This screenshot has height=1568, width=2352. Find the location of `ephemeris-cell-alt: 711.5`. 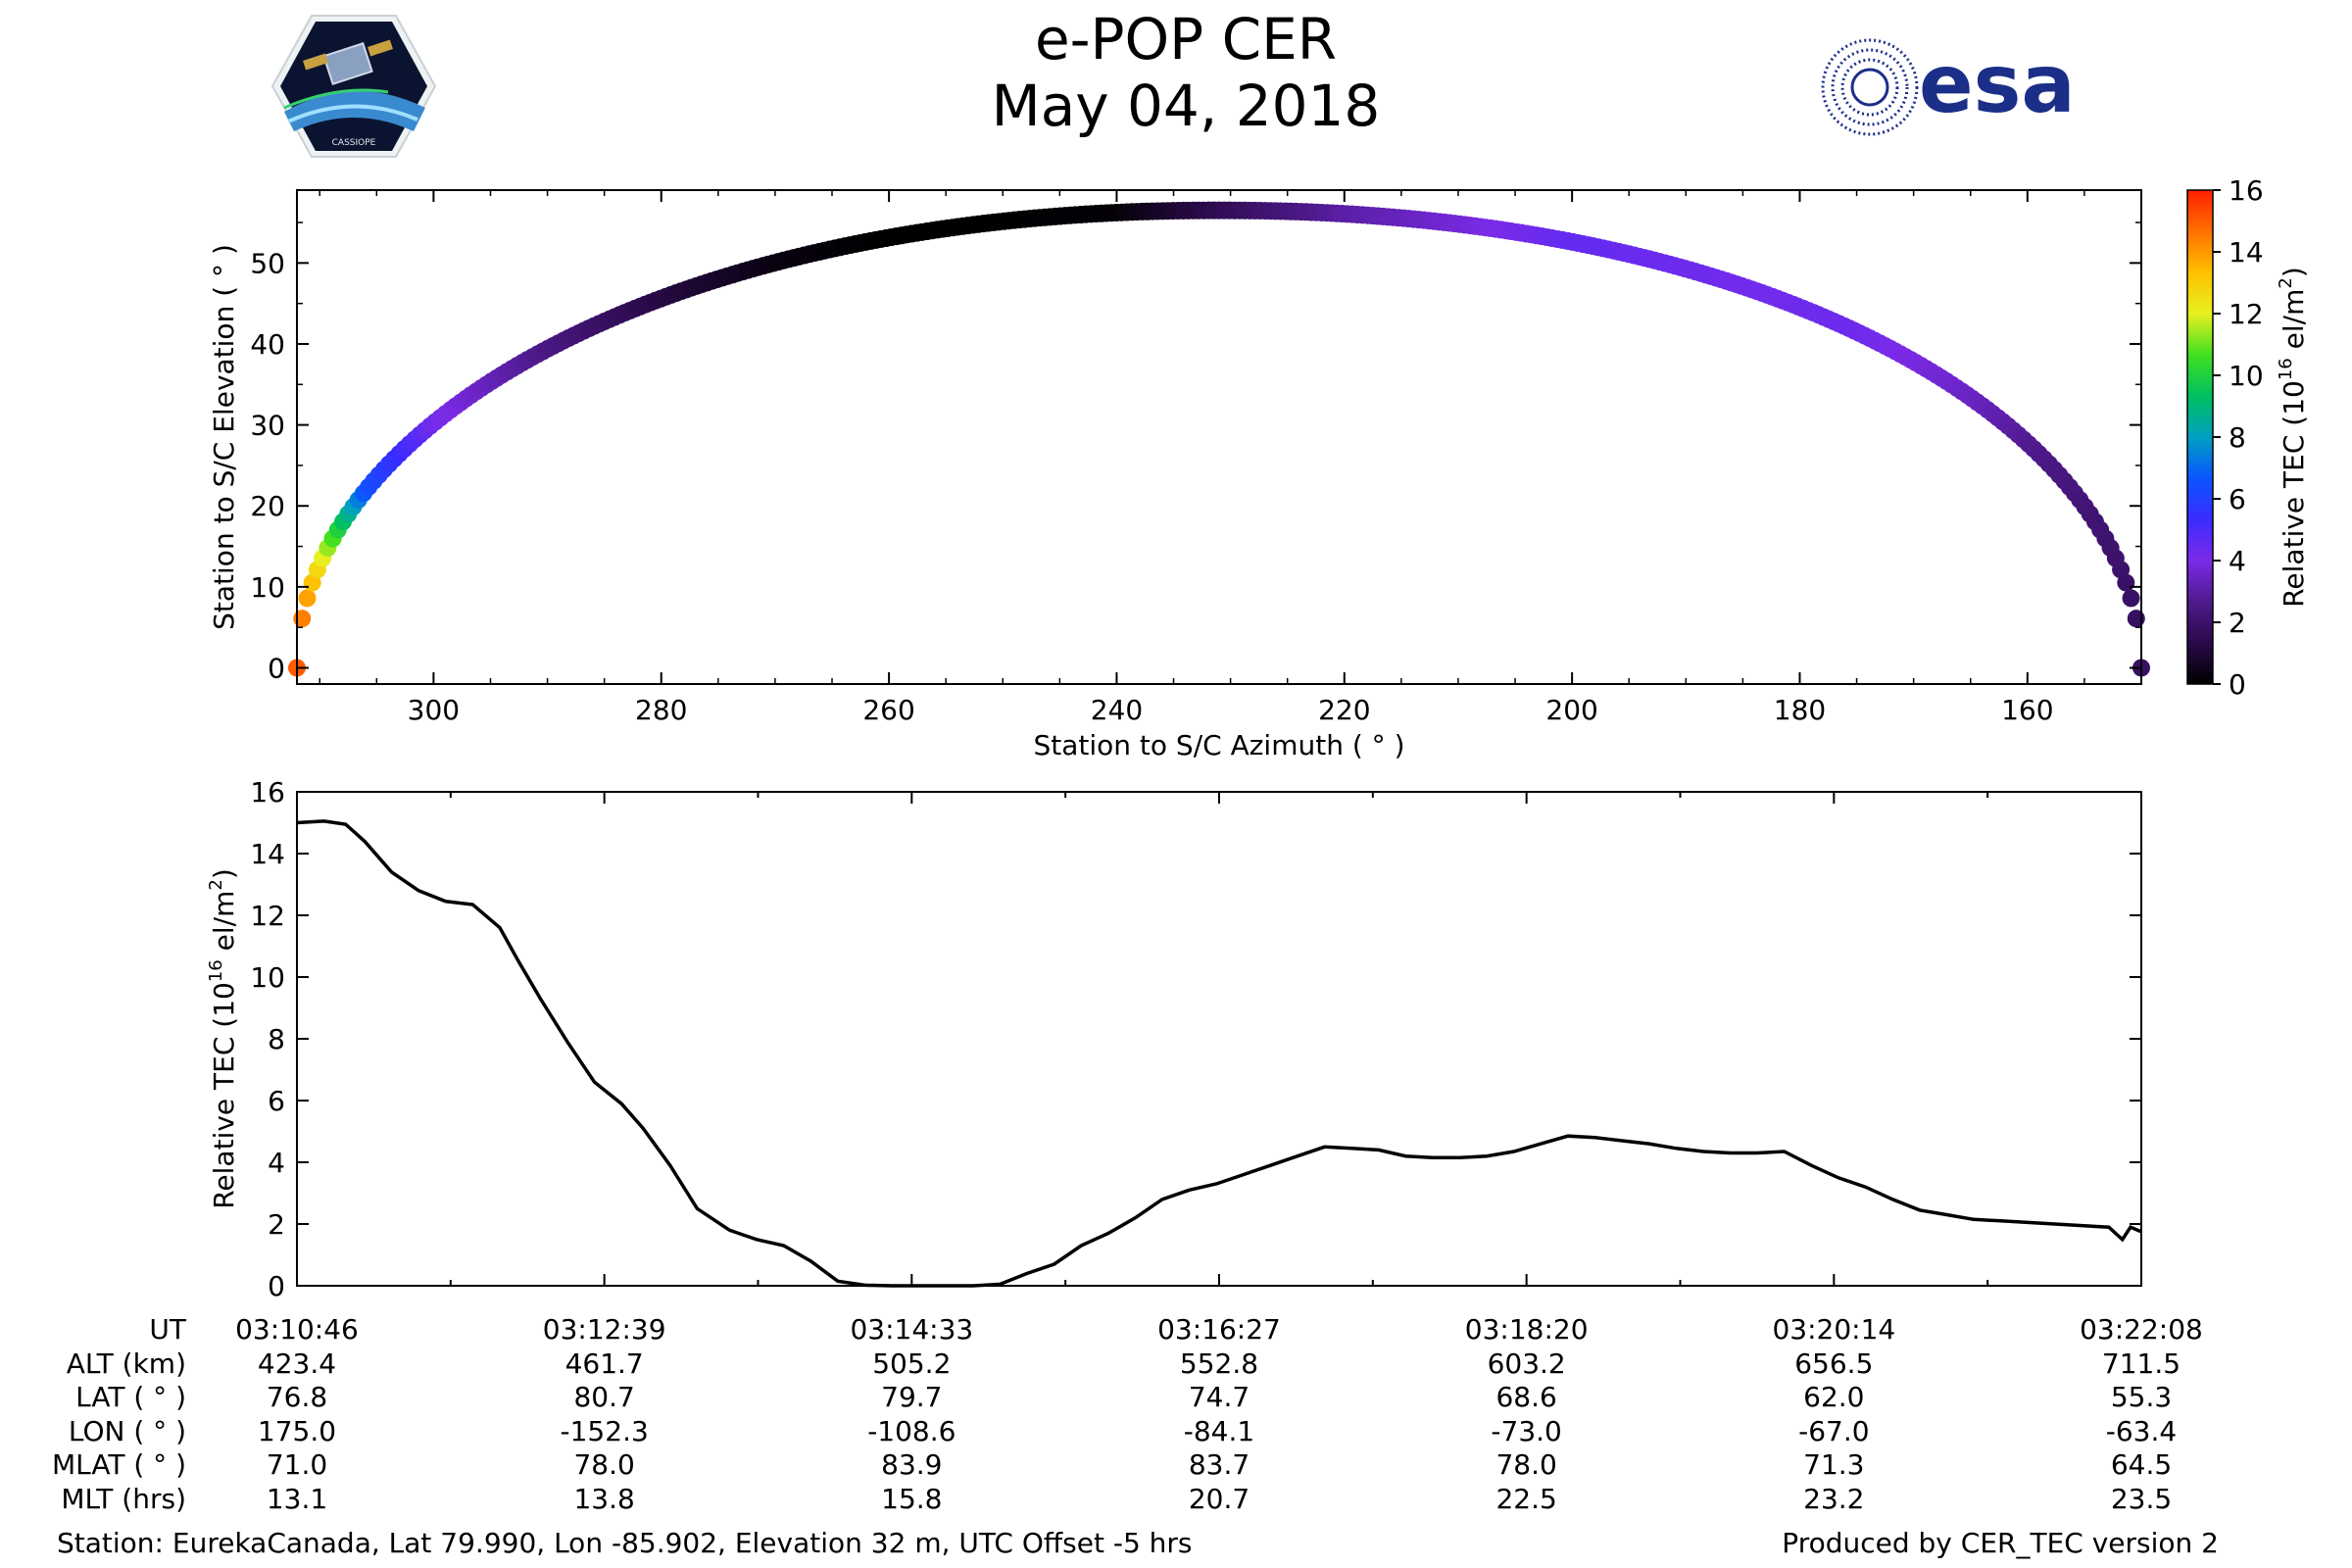

ephemeris-cell-alt: 711.5 is located at coordinates (2141, 1363).